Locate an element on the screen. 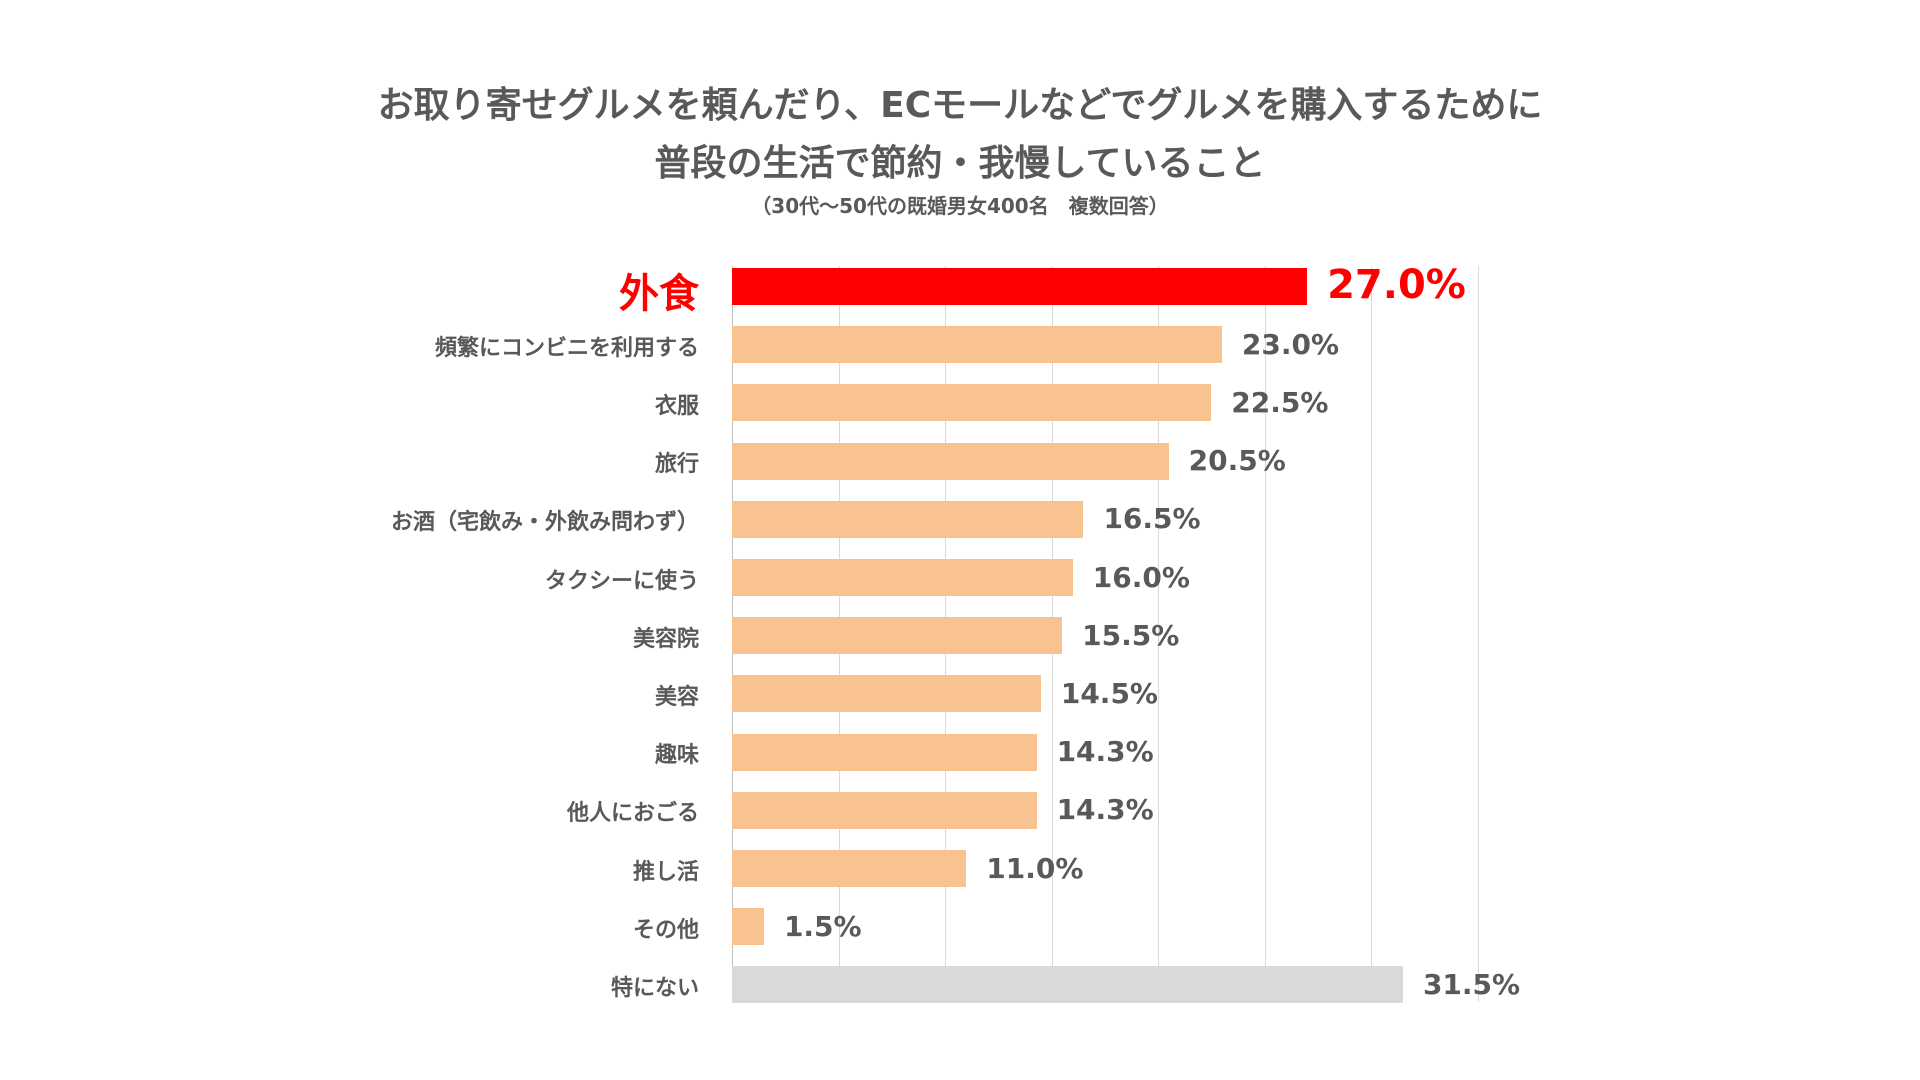  category-label: 特にない is located at coordinates (654, 988).